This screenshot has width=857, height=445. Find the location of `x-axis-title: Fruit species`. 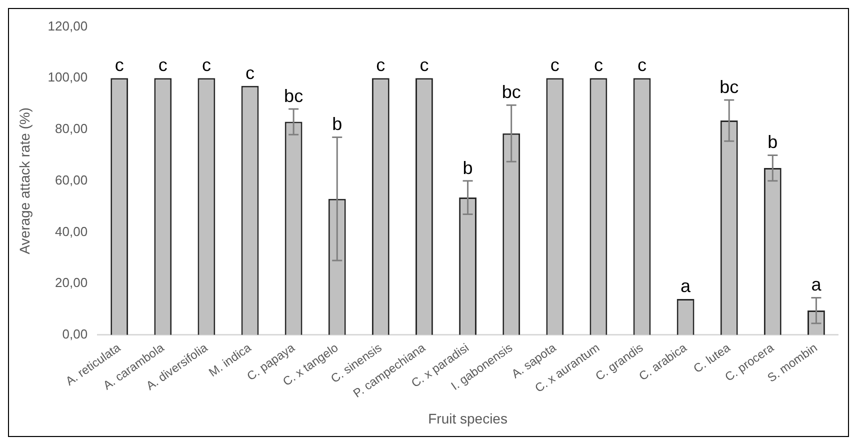

x-axis-title: Fruit species is located at coordinates (468, 418).